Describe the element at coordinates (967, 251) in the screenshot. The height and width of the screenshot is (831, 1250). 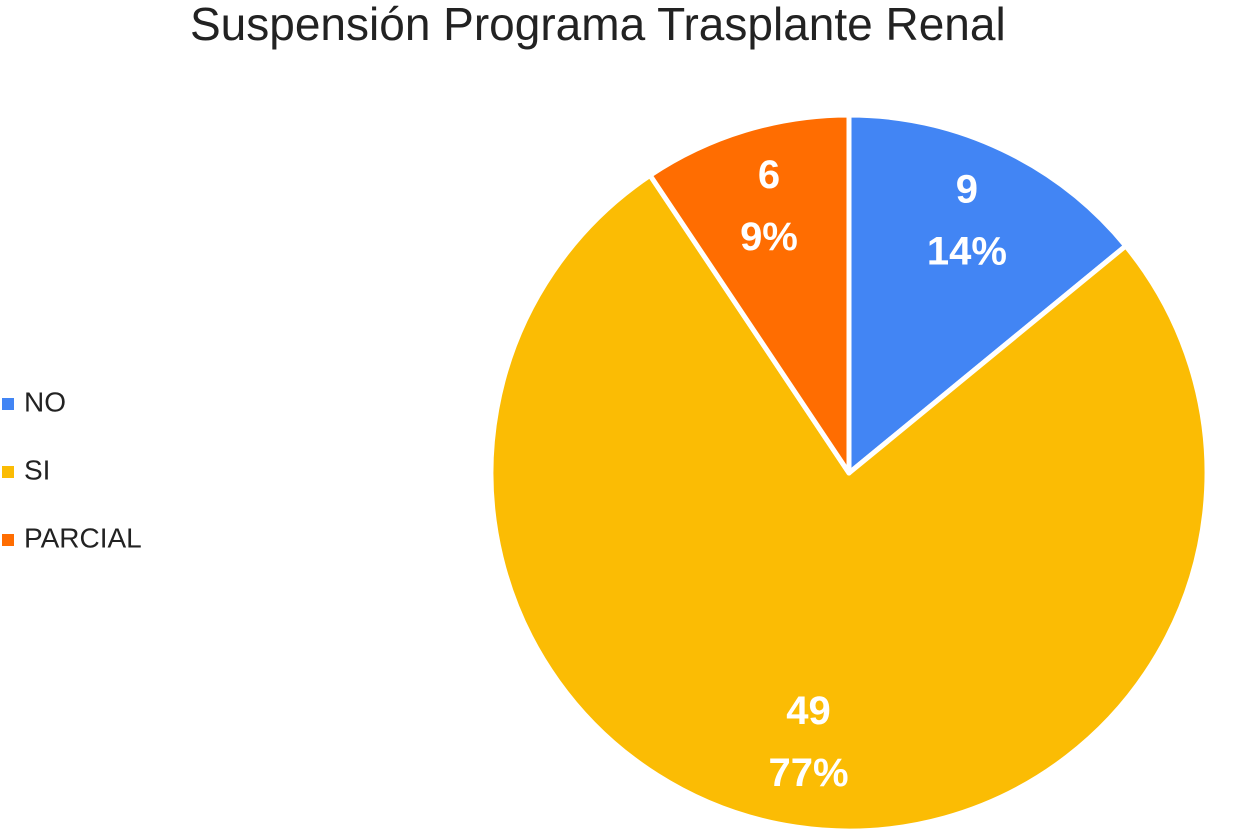
I see `percent-label: 14%` at that location.